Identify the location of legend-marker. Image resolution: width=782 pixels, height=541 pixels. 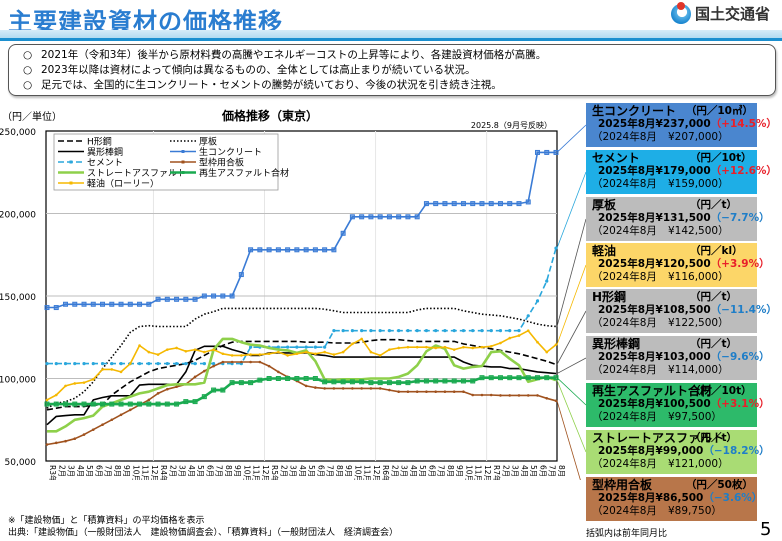
(183, 151).